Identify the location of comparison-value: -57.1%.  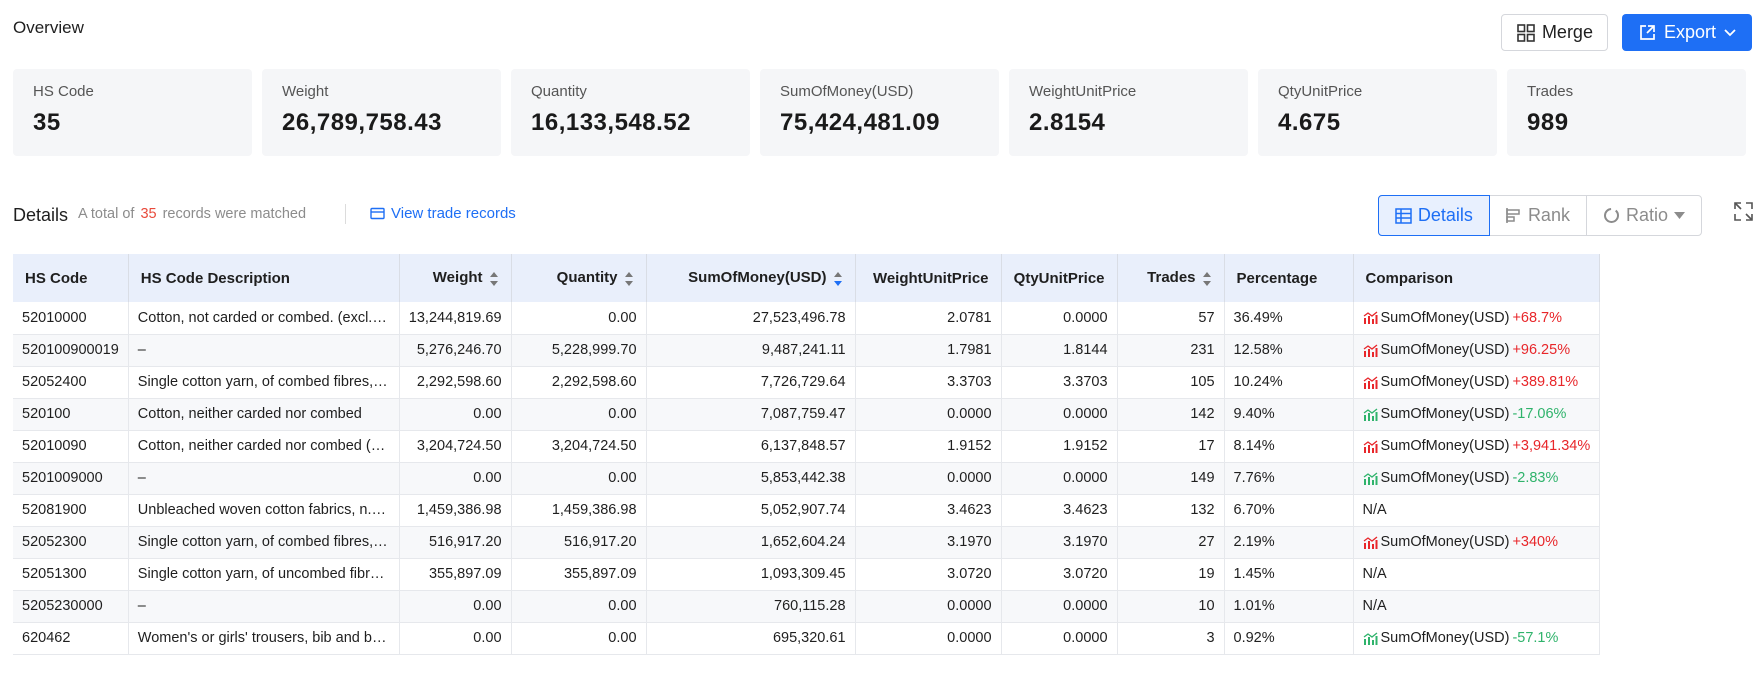
(1535, 638).